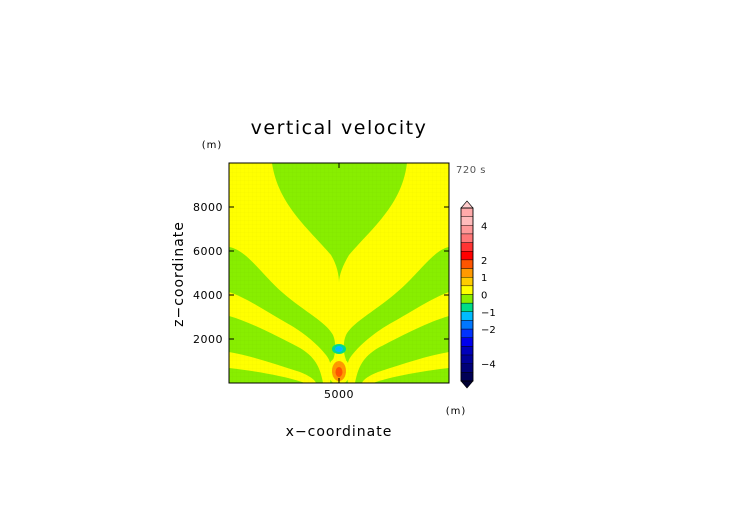 This screenshot has width=752, height=532. Describe the element at coordinates (208, 339) in the screenshot. I see `y-tick-label: 2000` at that location.